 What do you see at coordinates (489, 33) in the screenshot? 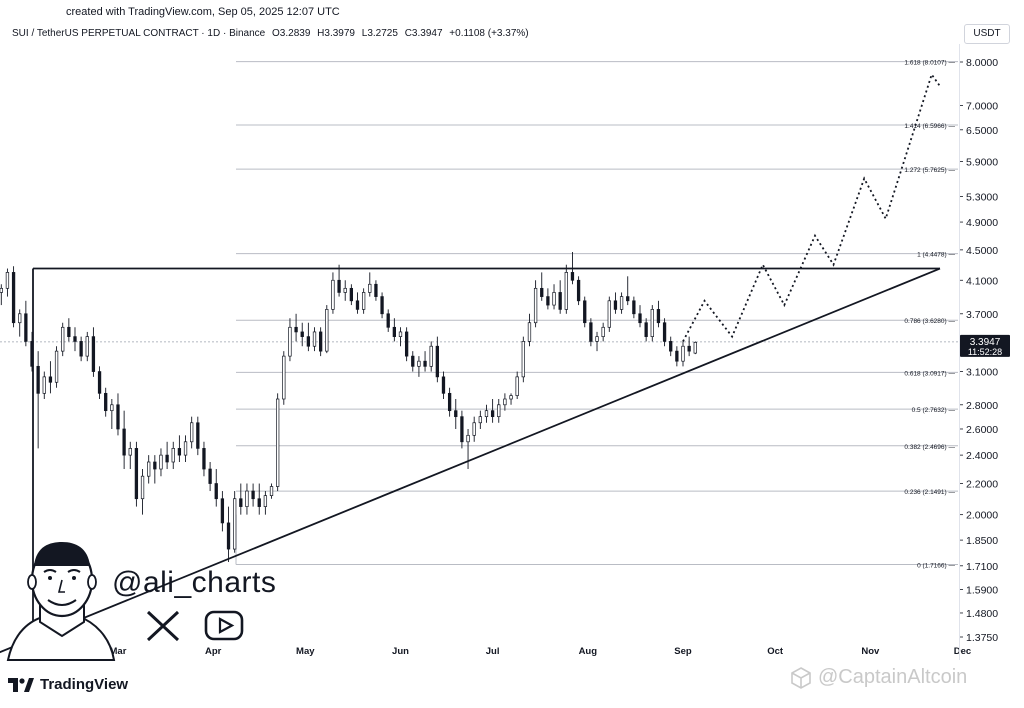
I see `price-change: +0.1108 (+3.37%)` at bounding box center [489, 33].